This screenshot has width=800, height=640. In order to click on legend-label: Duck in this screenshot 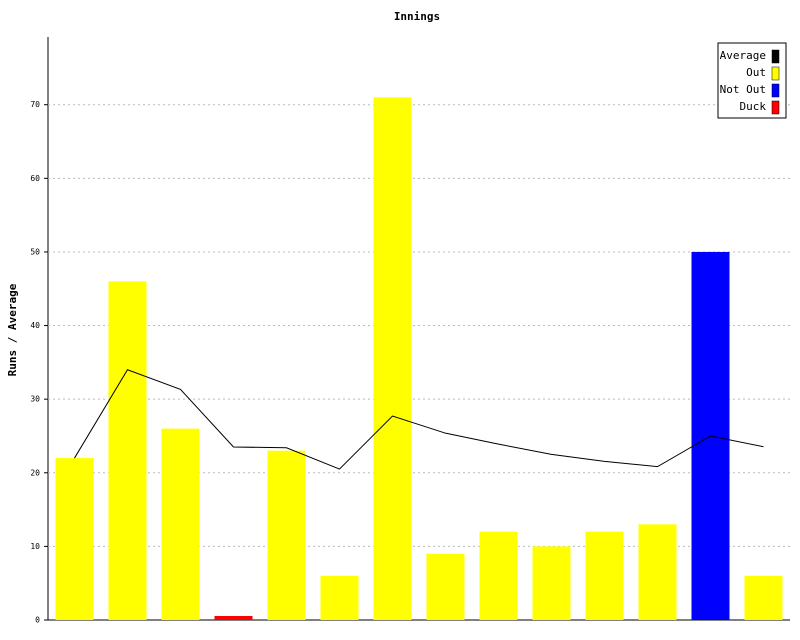, I will do `click(753, 106)`.